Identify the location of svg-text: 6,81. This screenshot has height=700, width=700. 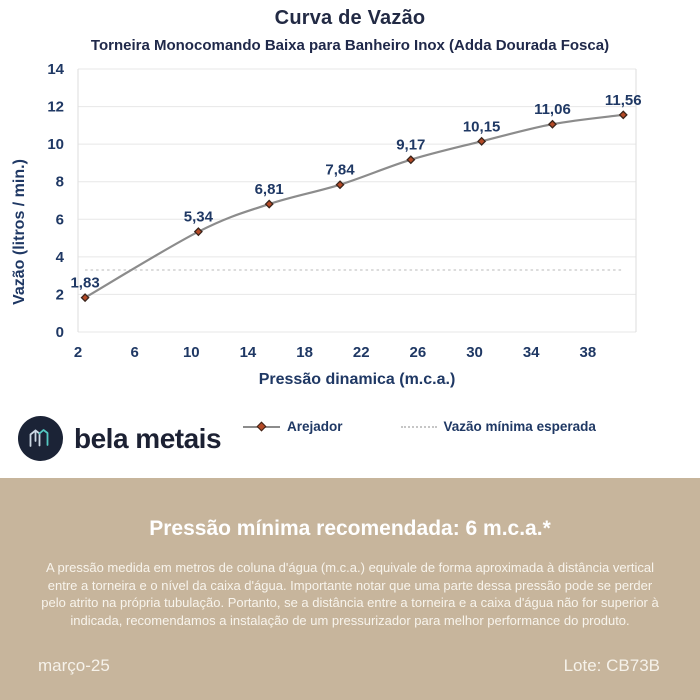
(269, 189).